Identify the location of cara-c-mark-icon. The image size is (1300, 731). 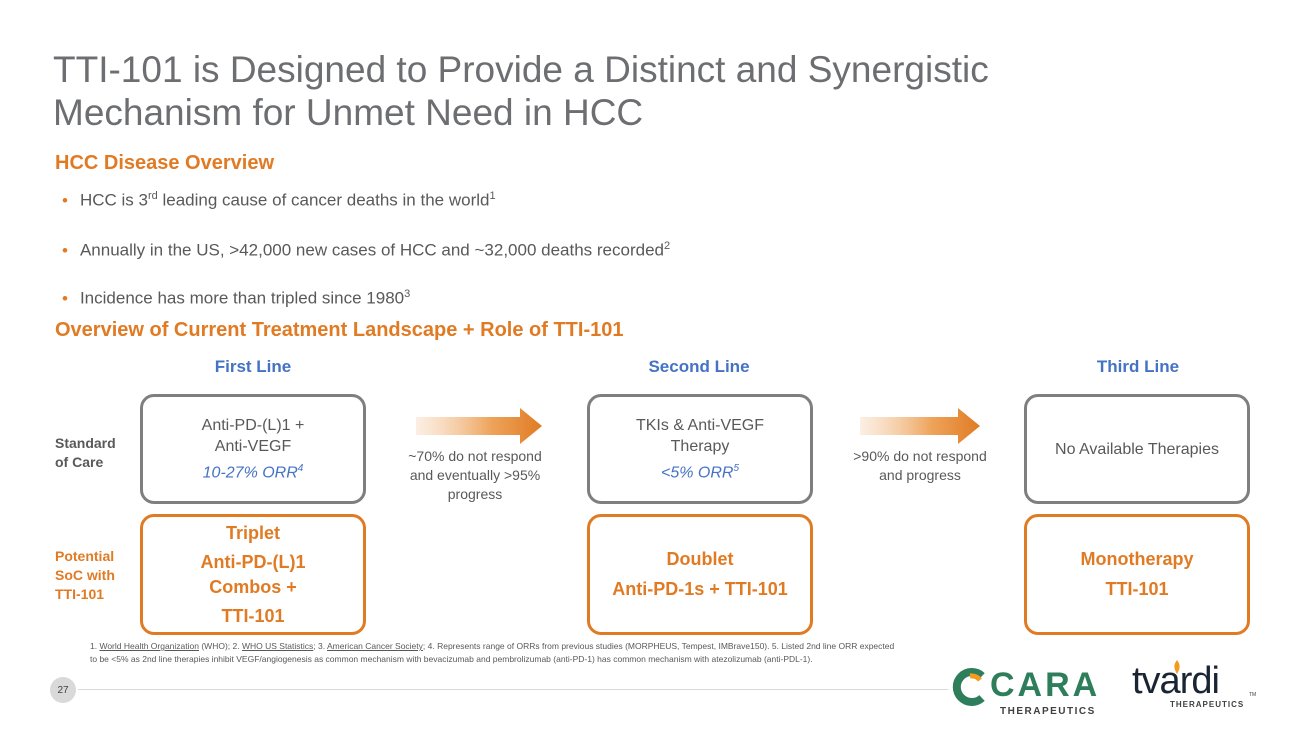
(968, 687).